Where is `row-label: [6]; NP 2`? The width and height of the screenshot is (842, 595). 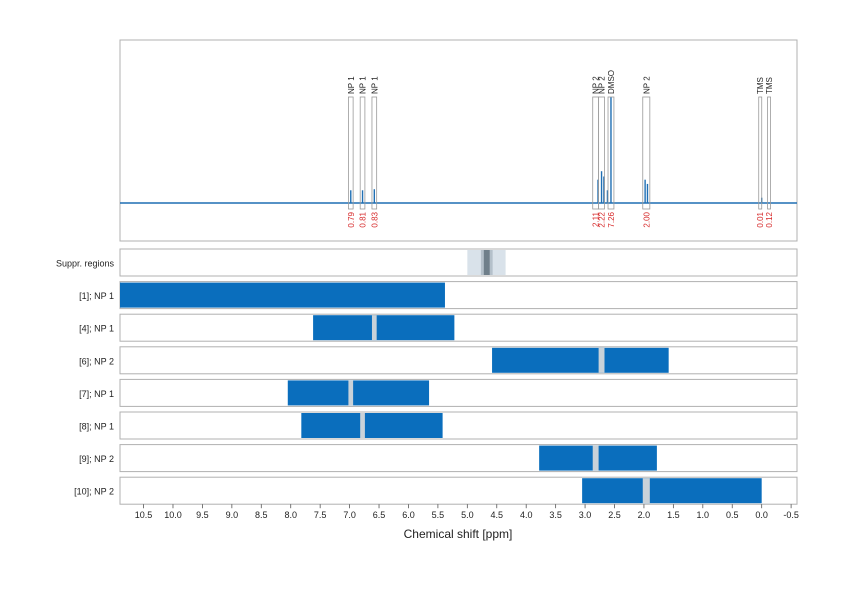
row-label: [6]; NP 2 is located at coordinates (96, 361).